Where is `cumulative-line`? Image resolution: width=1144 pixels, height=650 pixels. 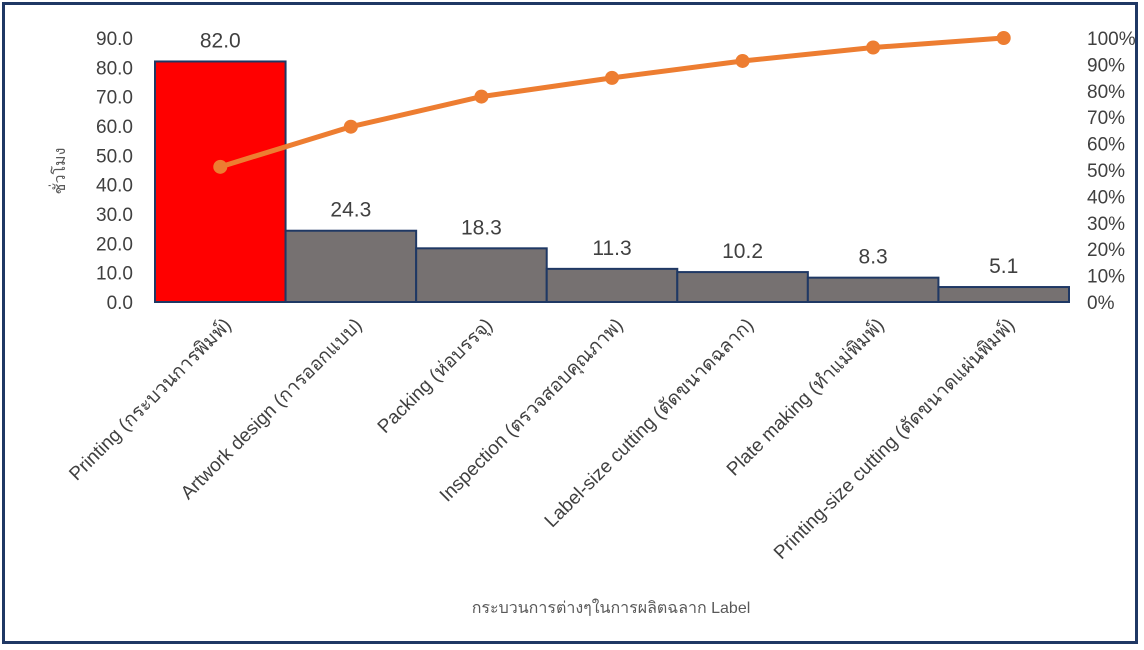
cumulative-line is located at coordinates (612, 102).